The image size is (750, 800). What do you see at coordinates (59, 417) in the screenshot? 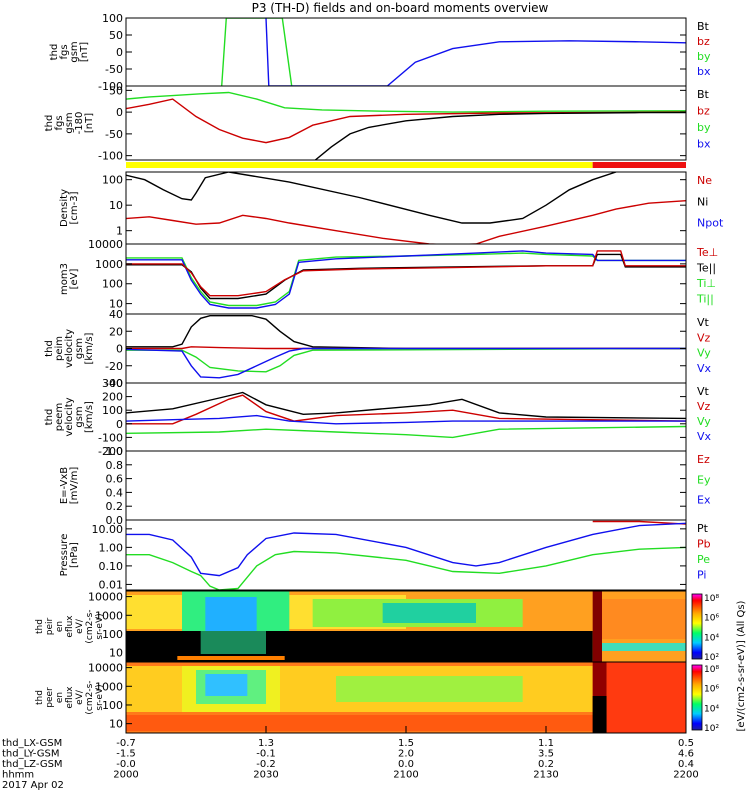
I see `y-axis-label: peem` at bounding box center [59, 417].